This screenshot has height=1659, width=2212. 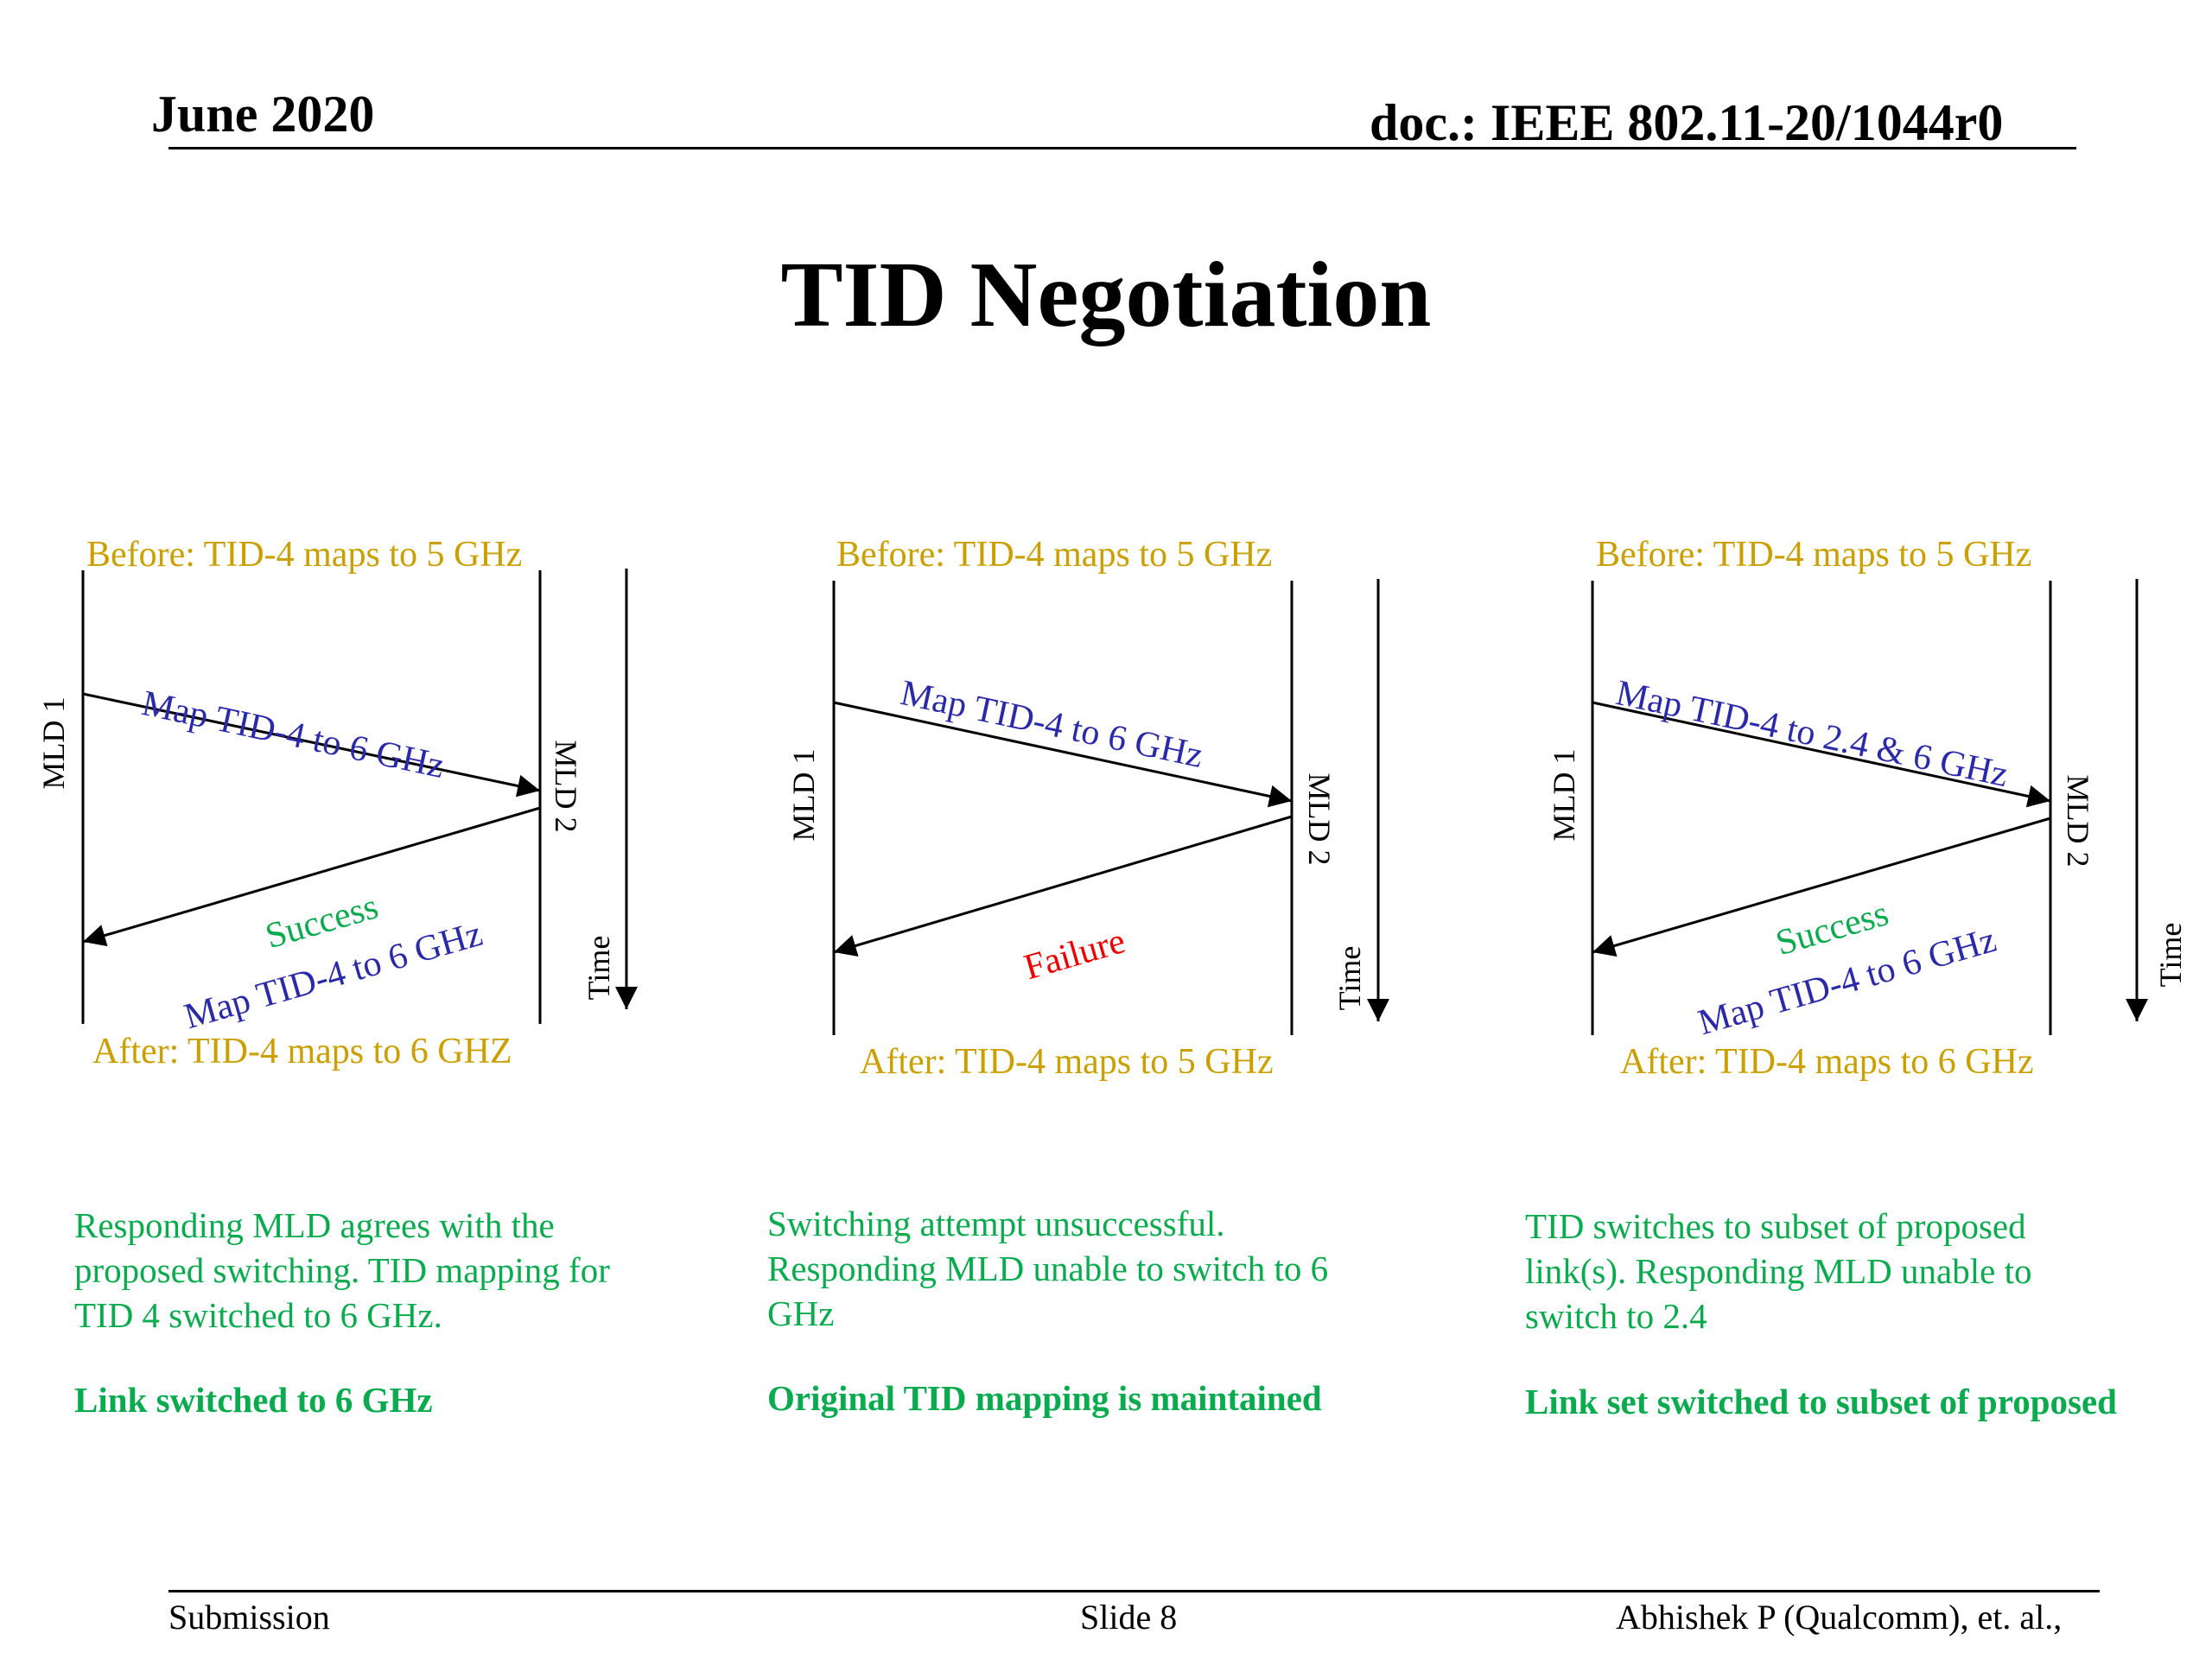 I want to click on after-label: After: TID-4 maps to 5 GHz, so click(x=1067, y=1062).